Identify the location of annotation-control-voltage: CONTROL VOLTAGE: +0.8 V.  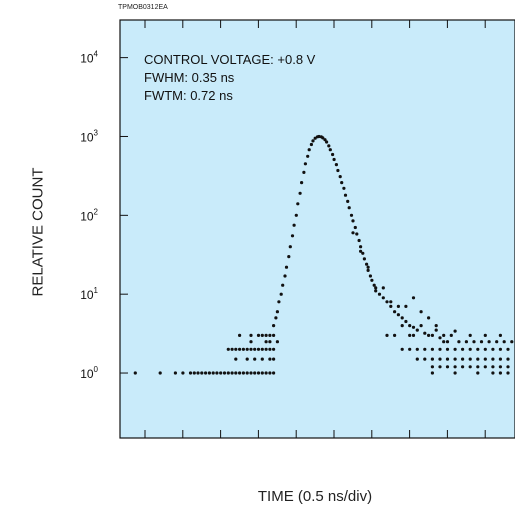
(230, 59).